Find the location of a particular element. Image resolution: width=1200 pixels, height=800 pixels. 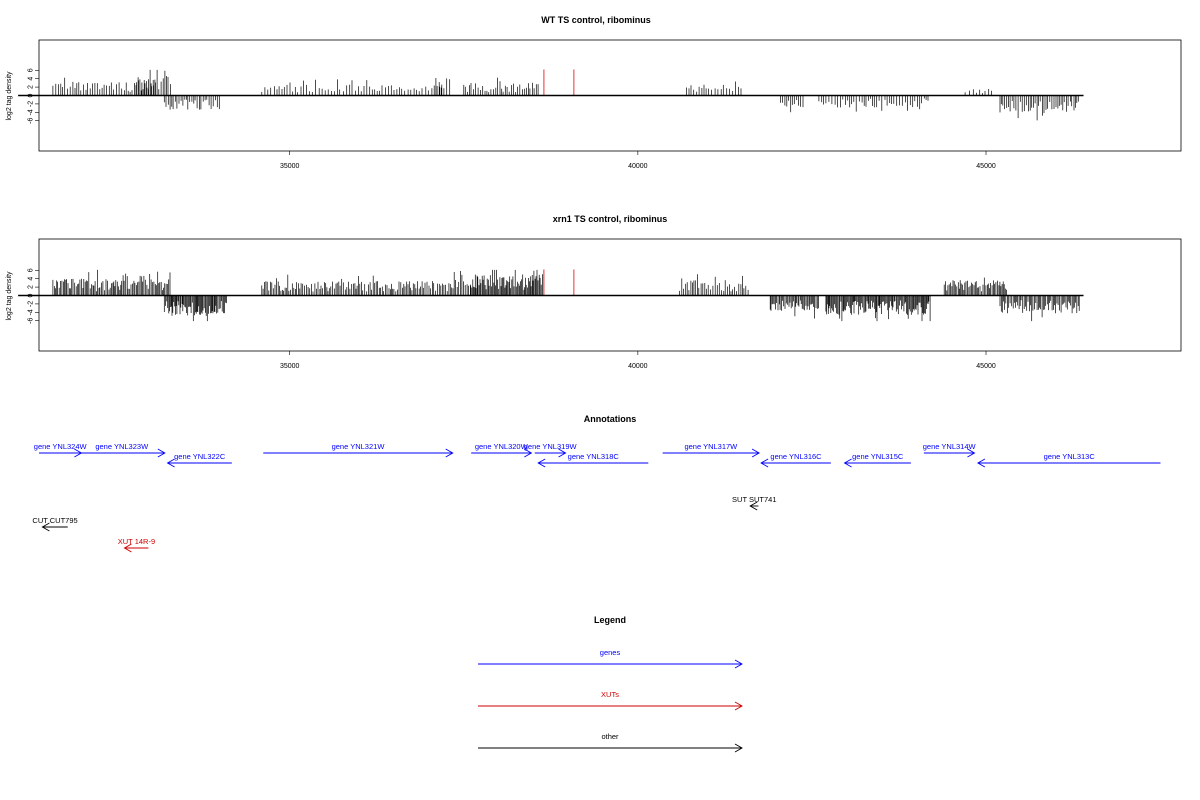

annotation-feature: gene YNL313C is located at coordinates (1068, 460).